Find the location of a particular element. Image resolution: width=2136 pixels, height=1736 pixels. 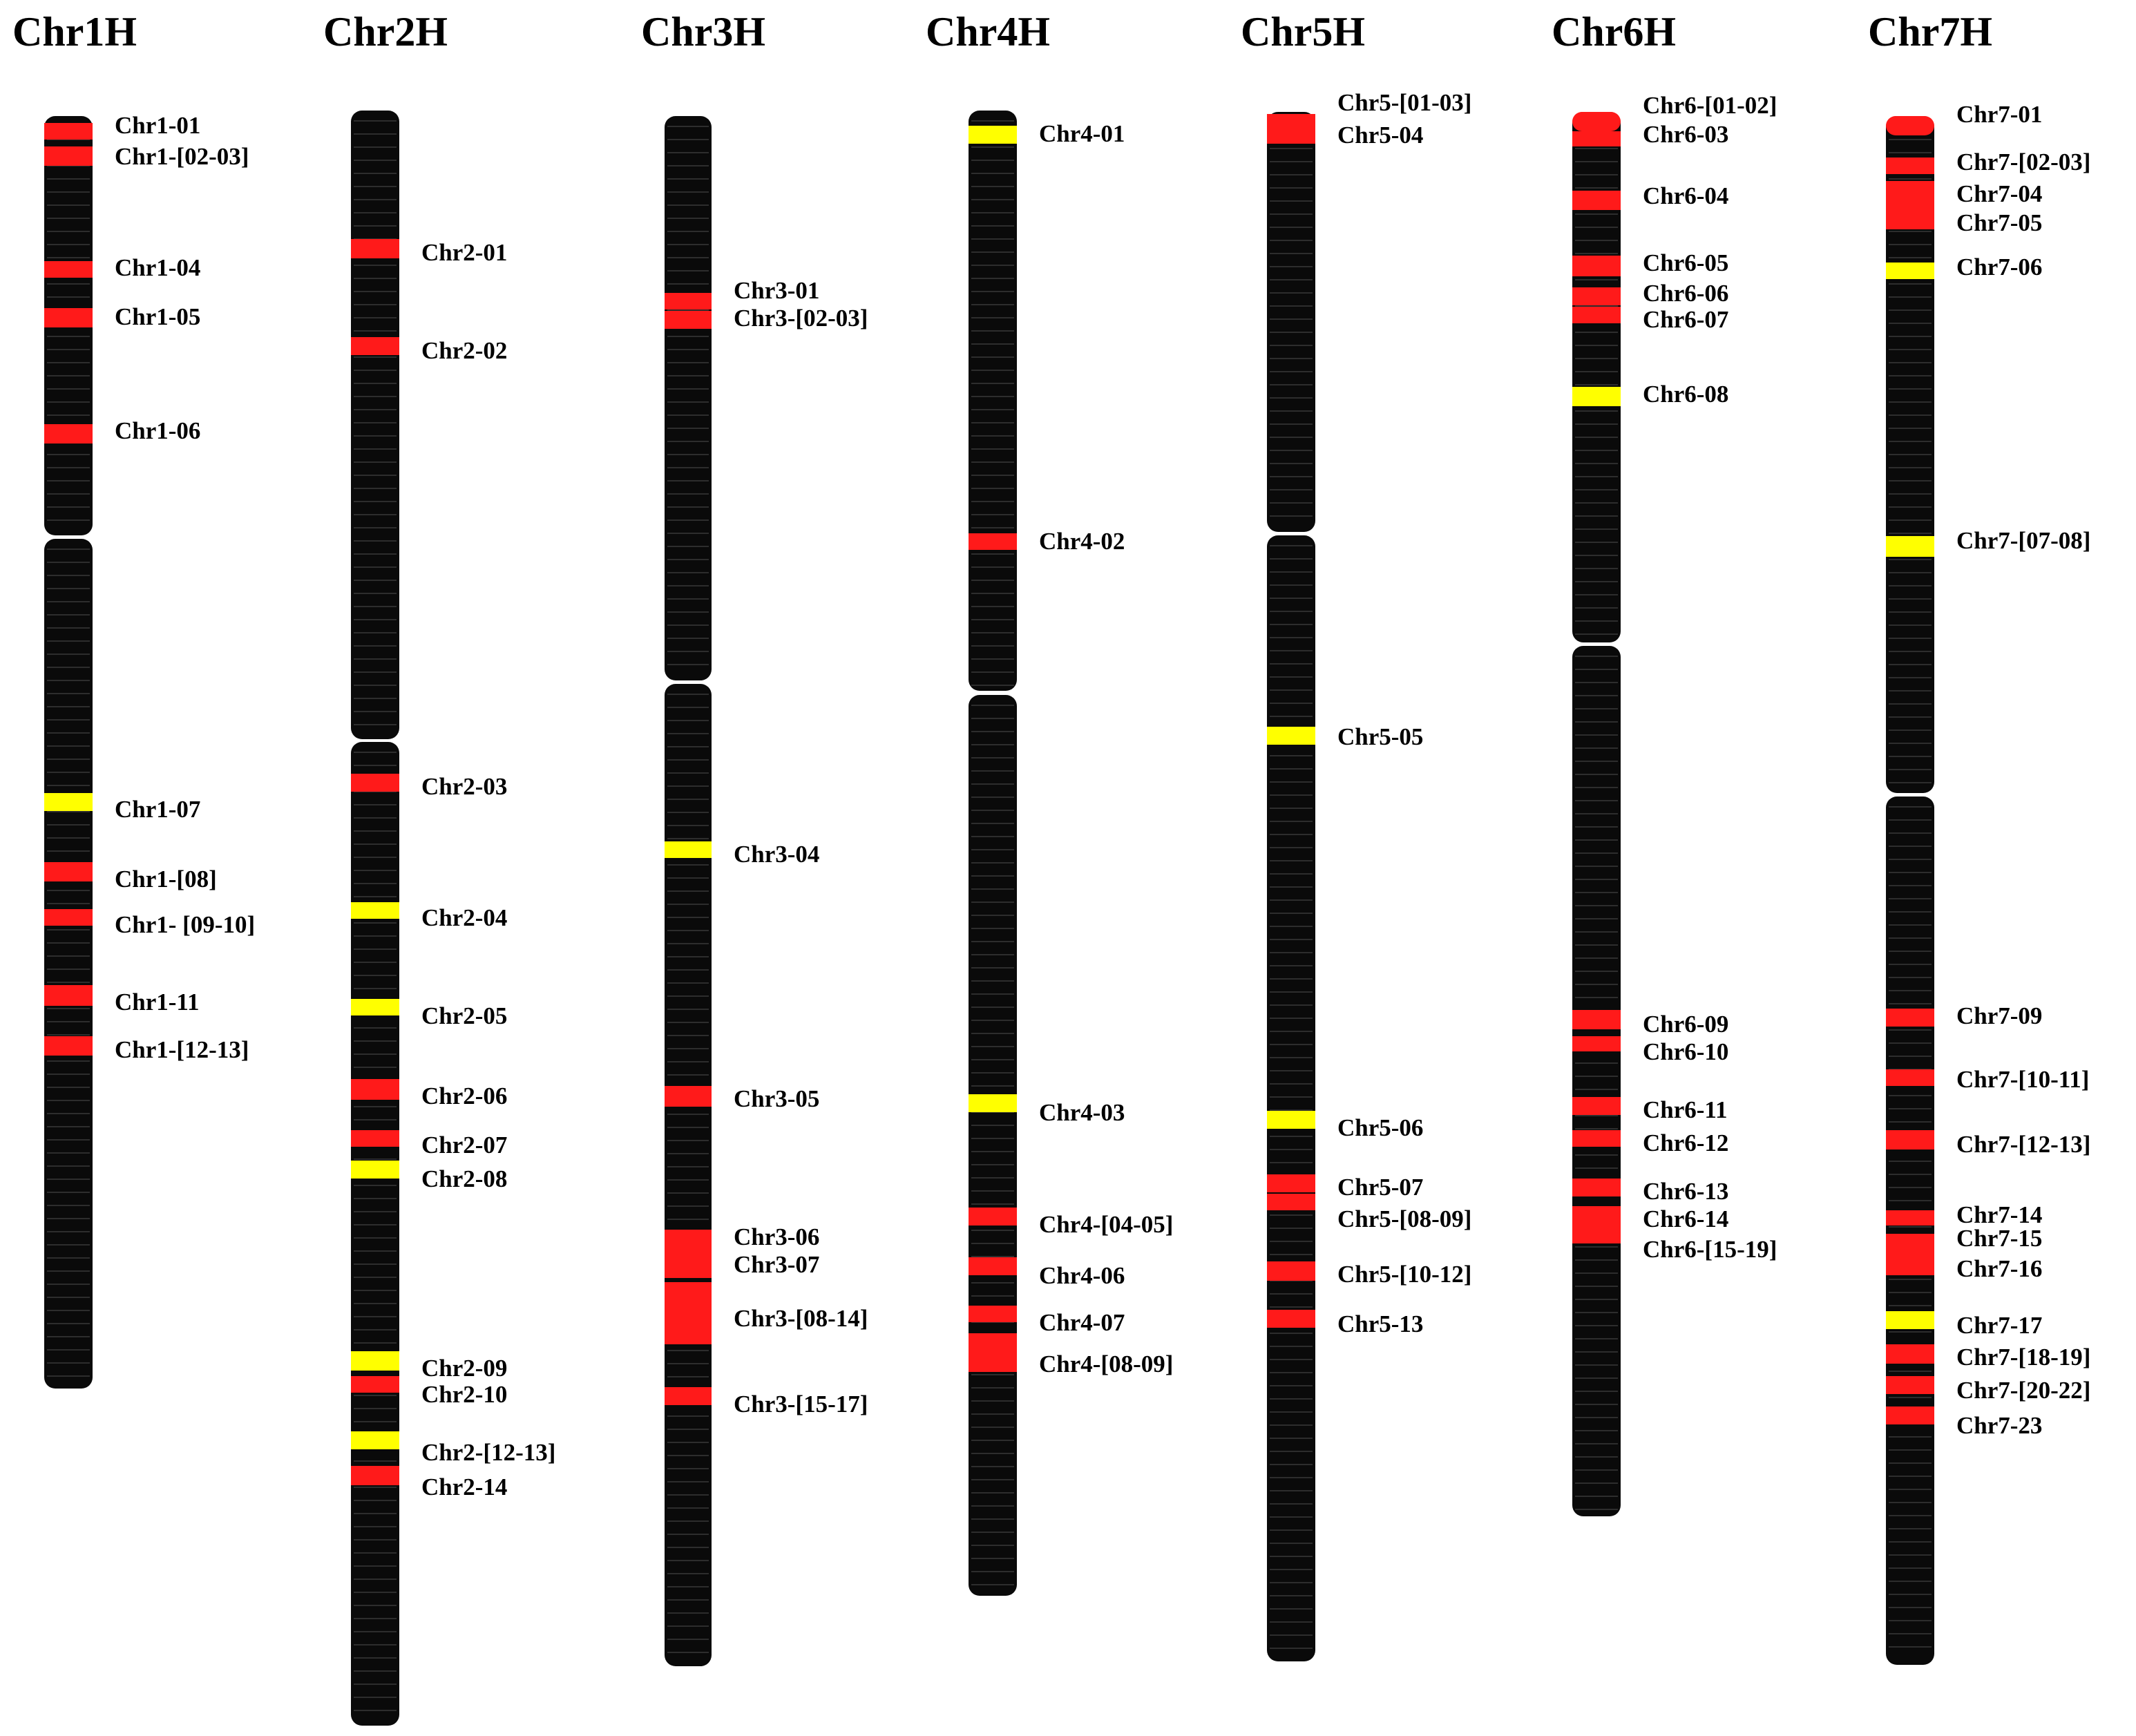

chromosome-title: Chr5H is located at coordinates (1303, 32).